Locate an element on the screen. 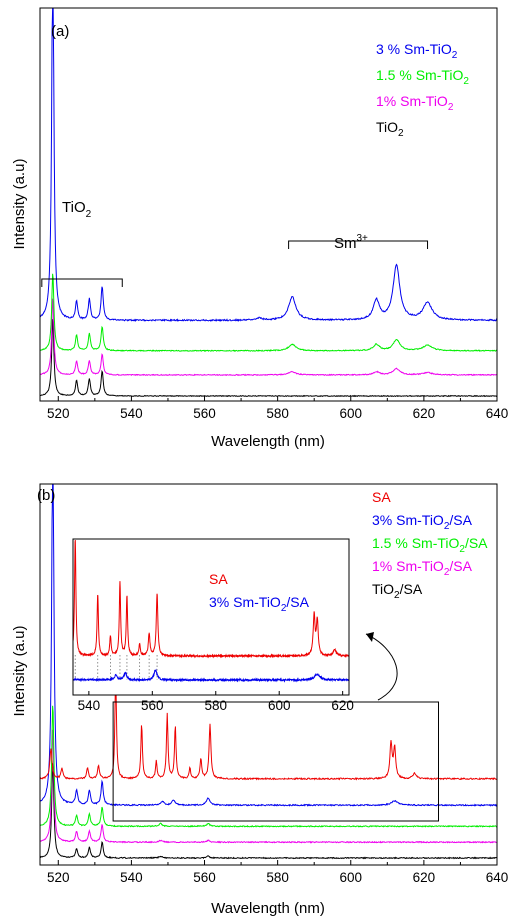 This screenshot has width=515, height=922. inset-traces is located at coordinates (211, 611).